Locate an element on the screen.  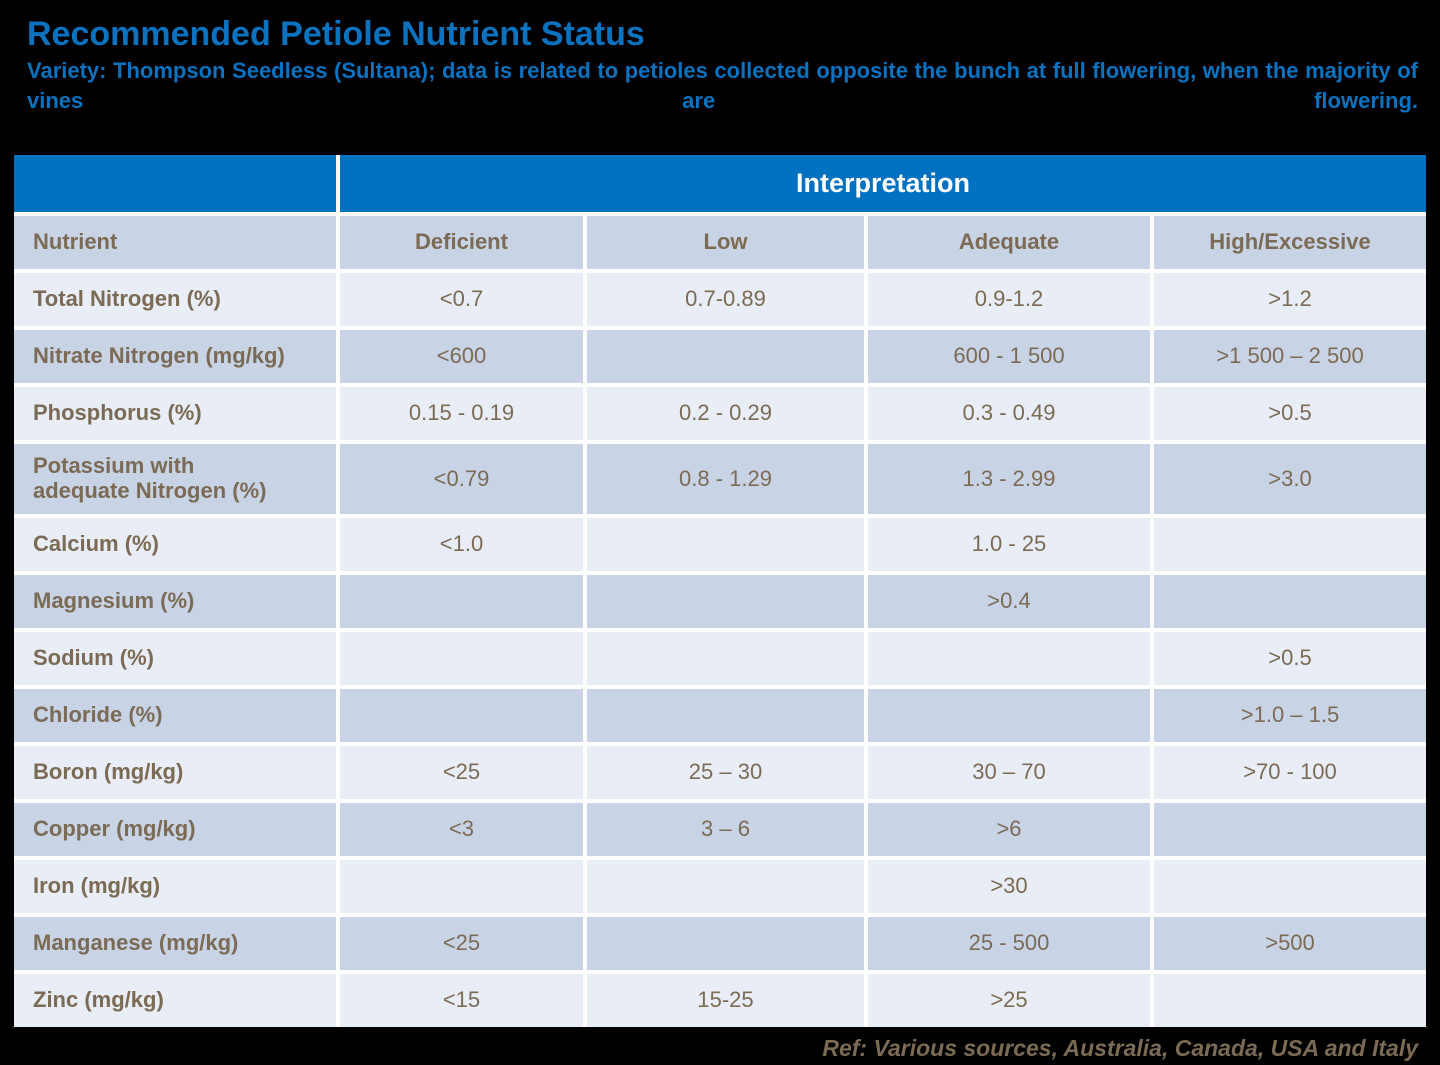
nutrient-cell: Iron (mg/kg) is located at coordinates (175, 886).